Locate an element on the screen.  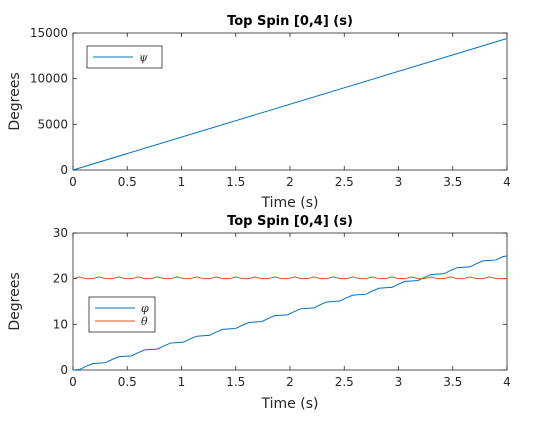
legend: φθ is located at coordinates (122, 314).